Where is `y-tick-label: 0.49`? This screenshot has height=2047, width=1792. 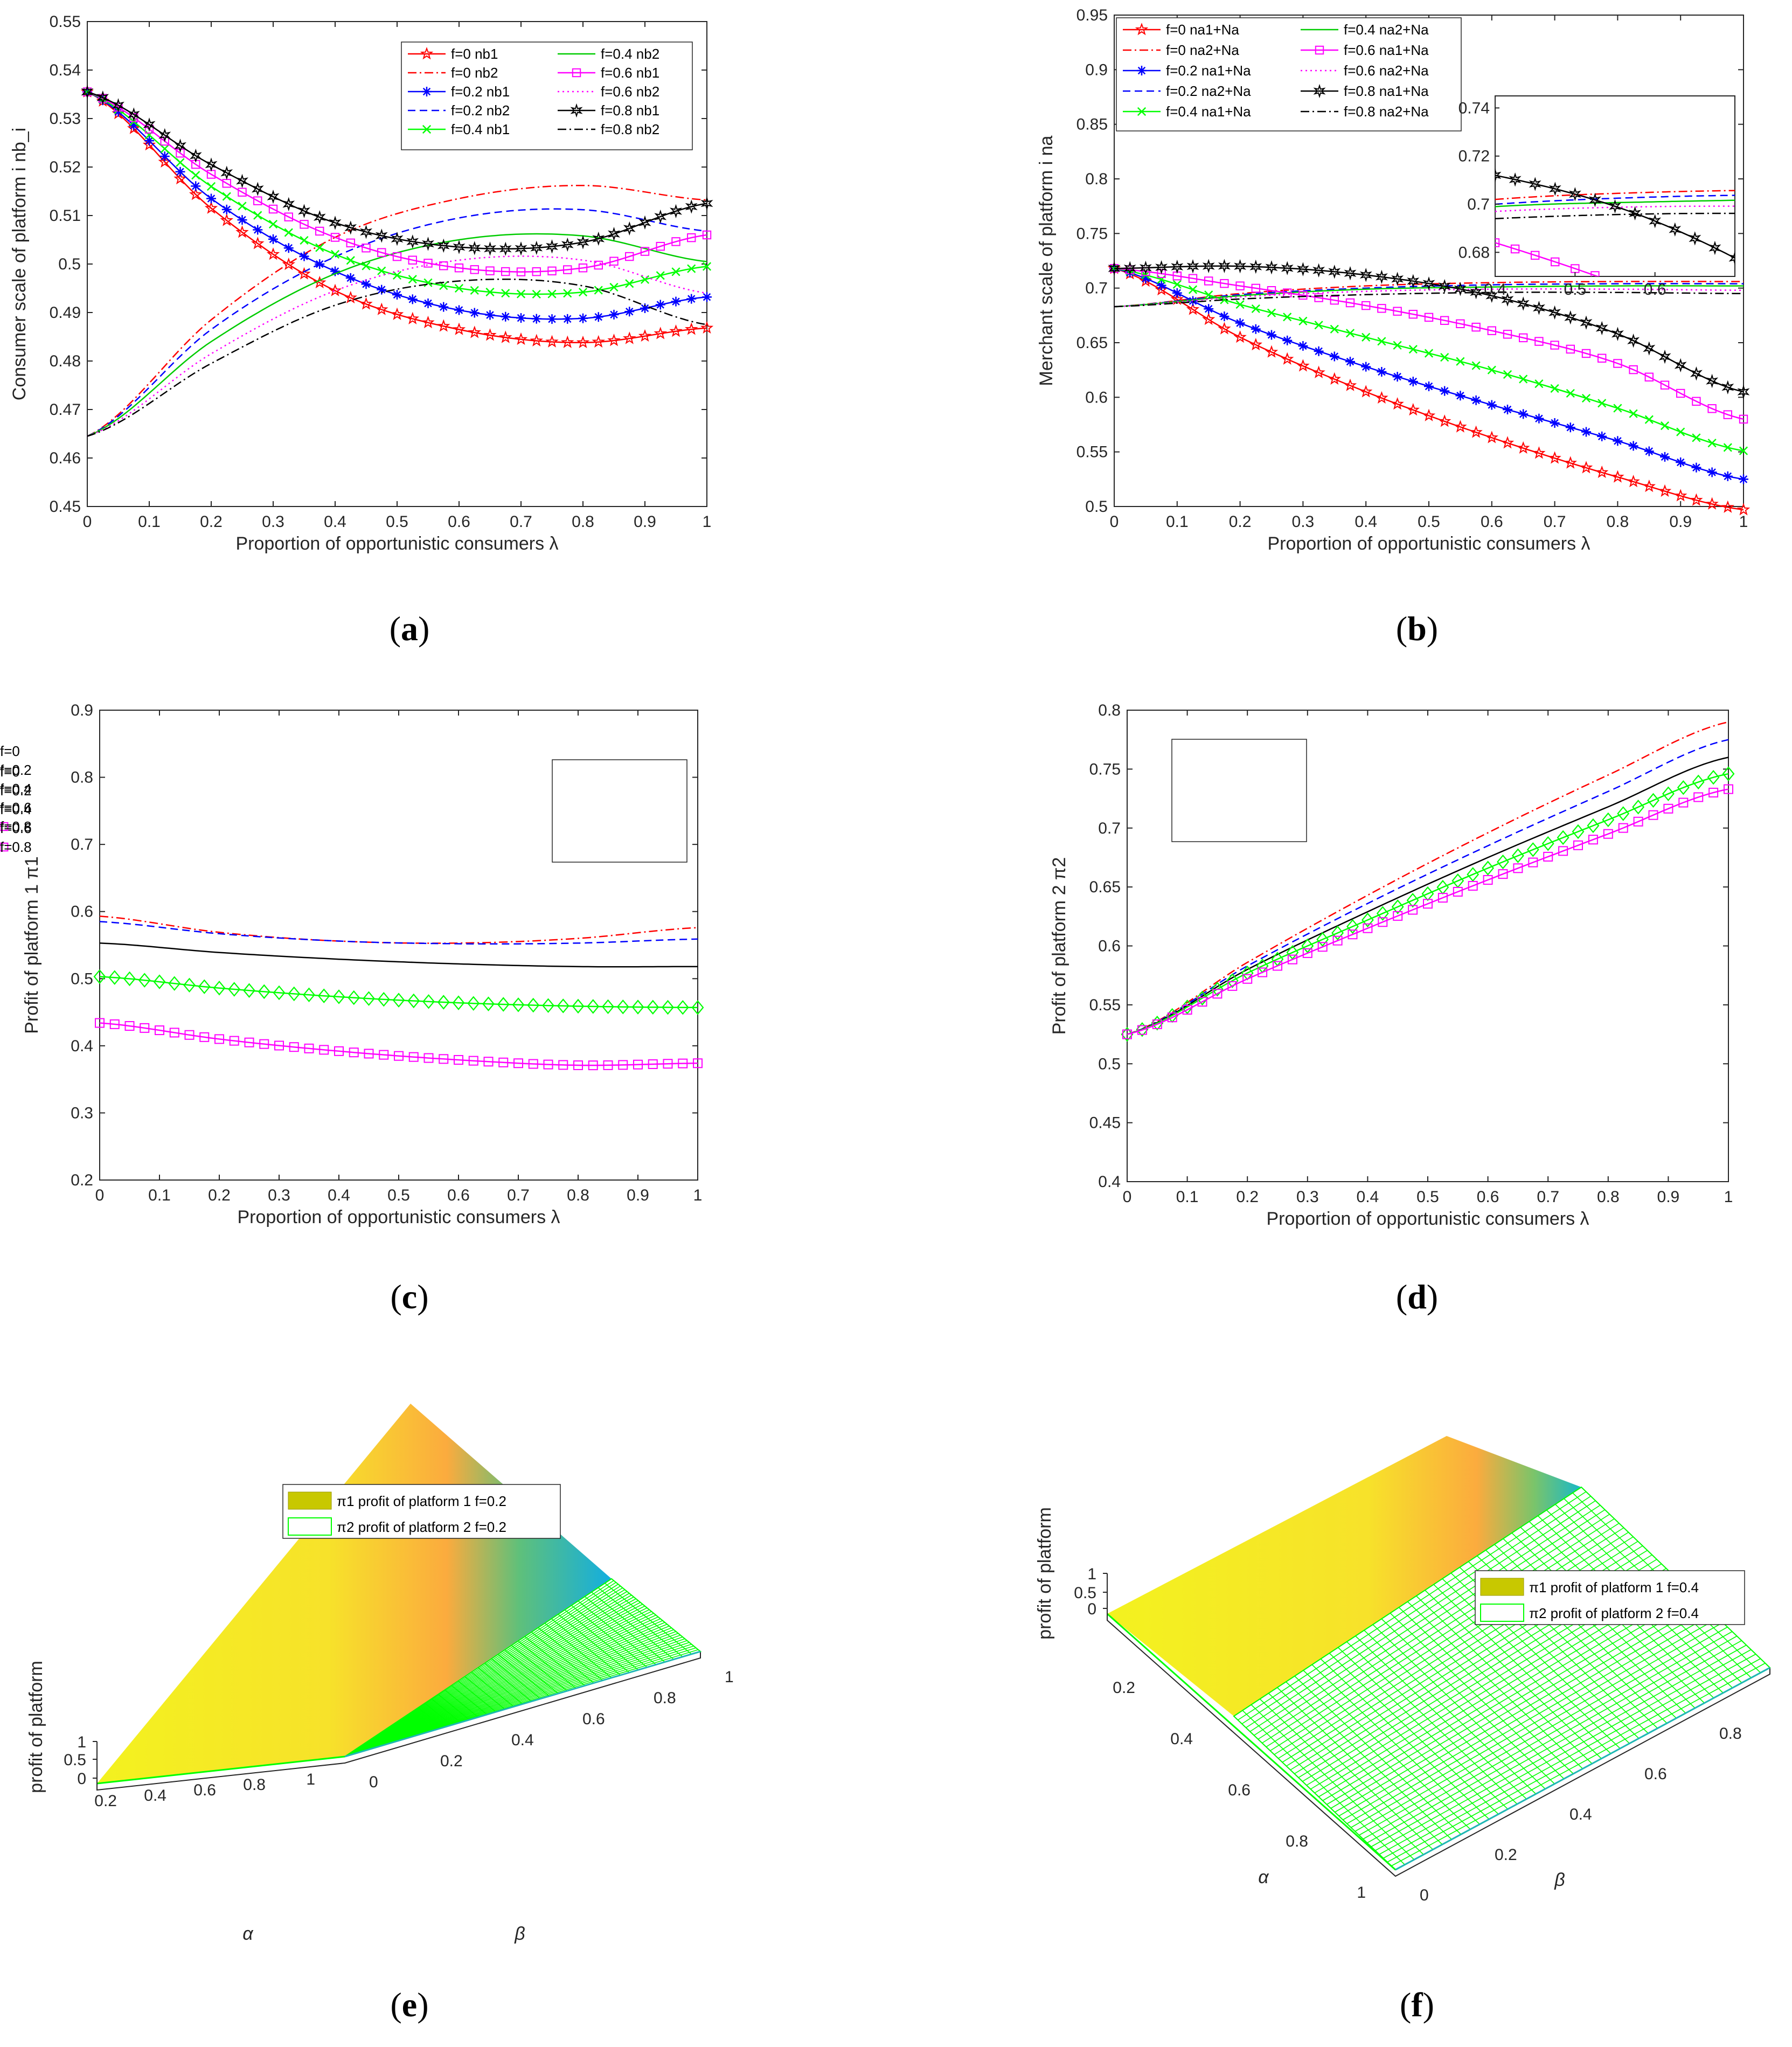 y-tick-label: 0.49 is located at coordinates (66, 313).